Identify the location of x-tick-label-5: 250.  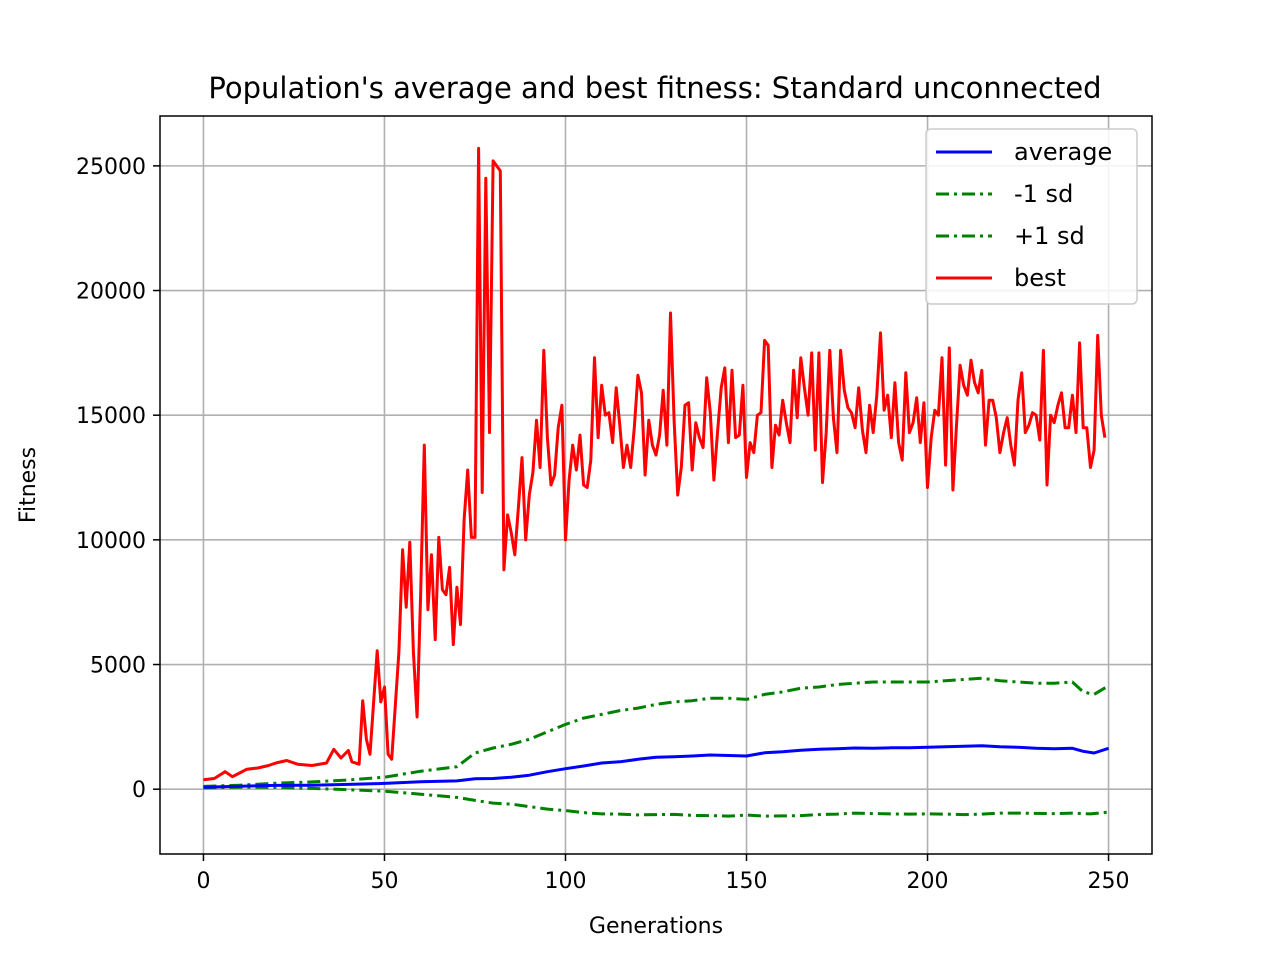
(1109, 881).